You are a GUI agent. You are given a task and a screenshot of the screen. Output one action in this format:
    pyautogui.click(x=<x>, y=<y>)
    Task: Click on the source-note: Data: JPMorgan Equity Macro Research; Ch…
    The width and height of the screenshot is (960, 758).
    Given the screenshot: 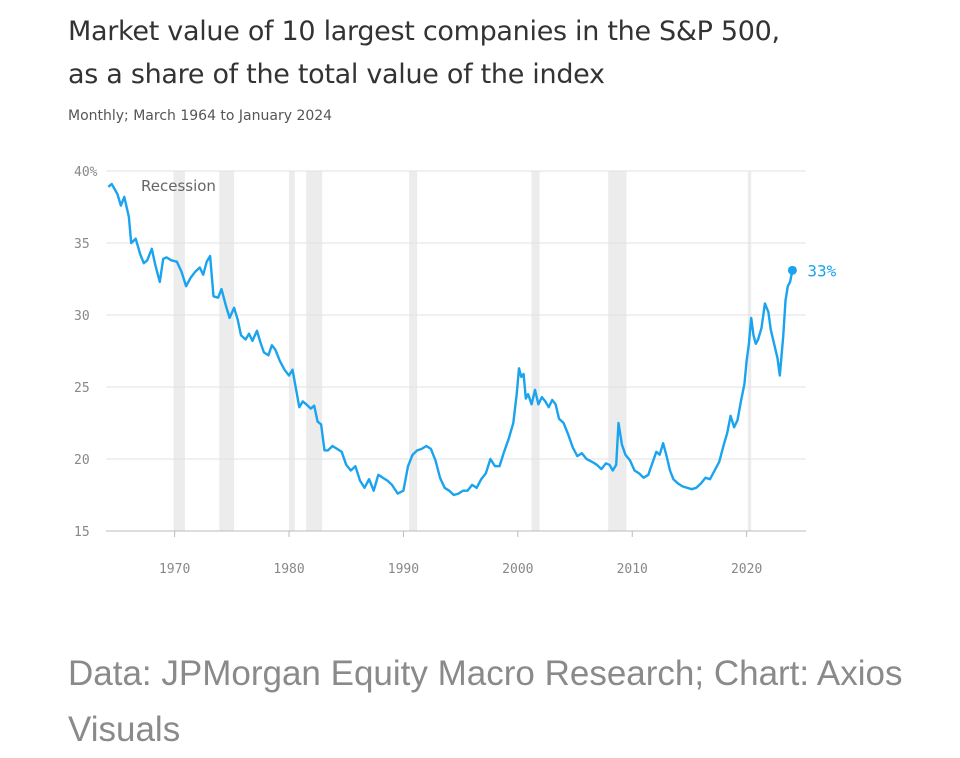 What is the action you would take?
    pyautogui.click(x=485, y=701)
    